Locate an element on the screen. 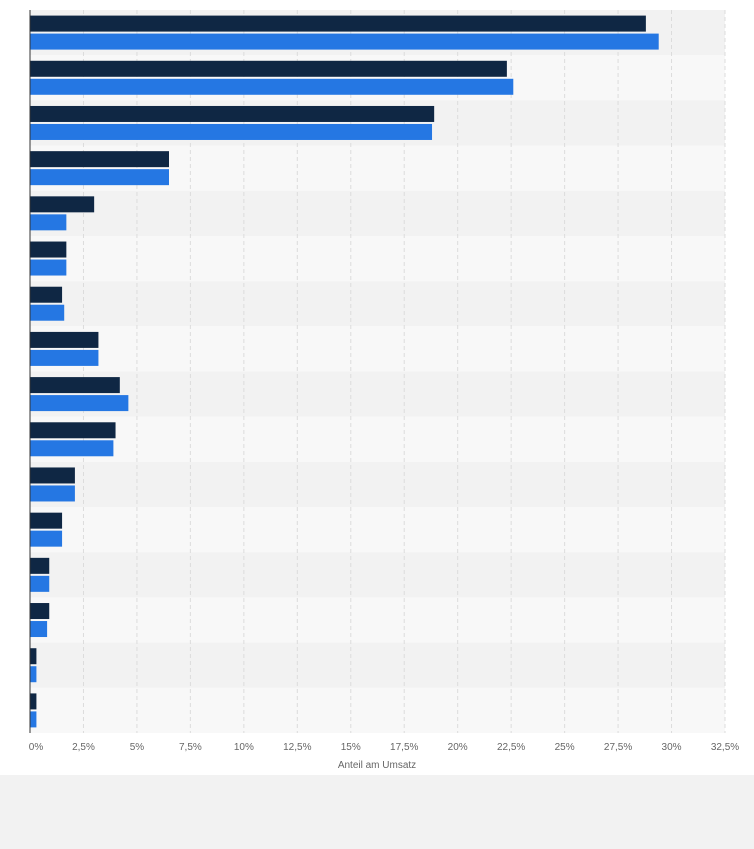 This screenshot has height=849, width=754. x-tick-label: 27,5% is located at coordinates (618, 747).